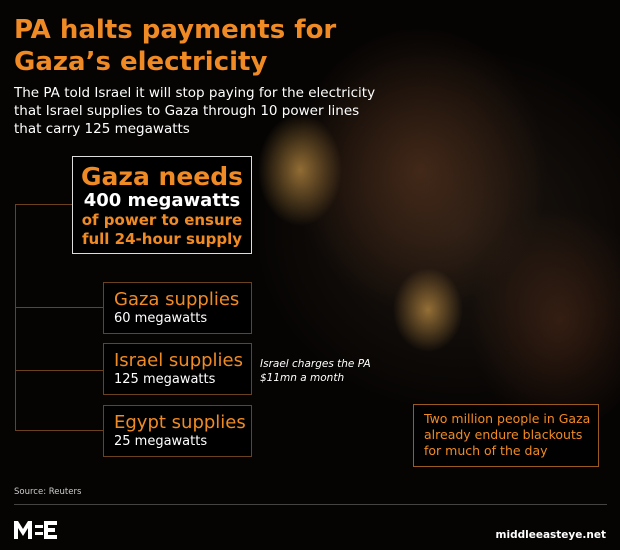  I want to click on note-line: for much of the day, so click(486, 450).